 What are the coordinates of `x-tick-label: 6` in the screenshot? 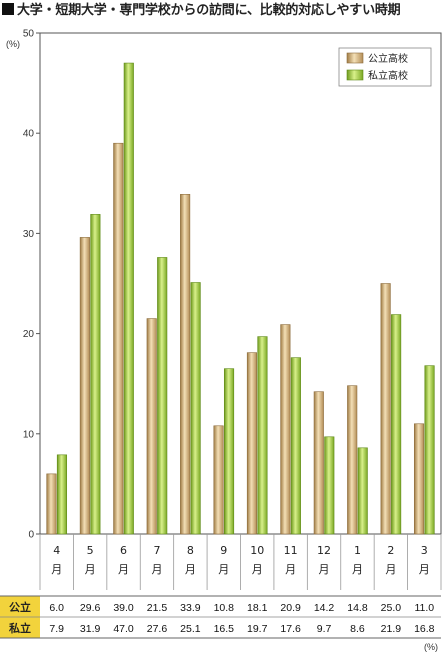 It's located at (123, 550).